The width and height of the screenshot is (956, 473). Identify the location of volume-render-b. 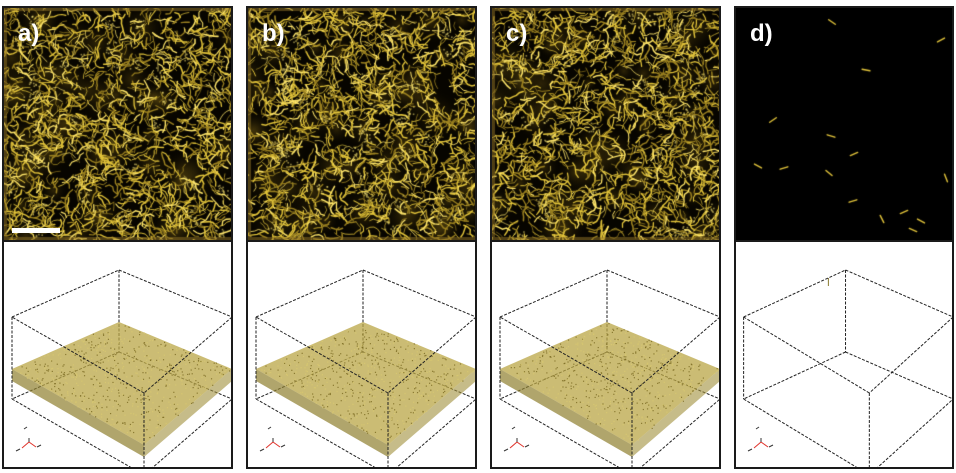
(361, 353).